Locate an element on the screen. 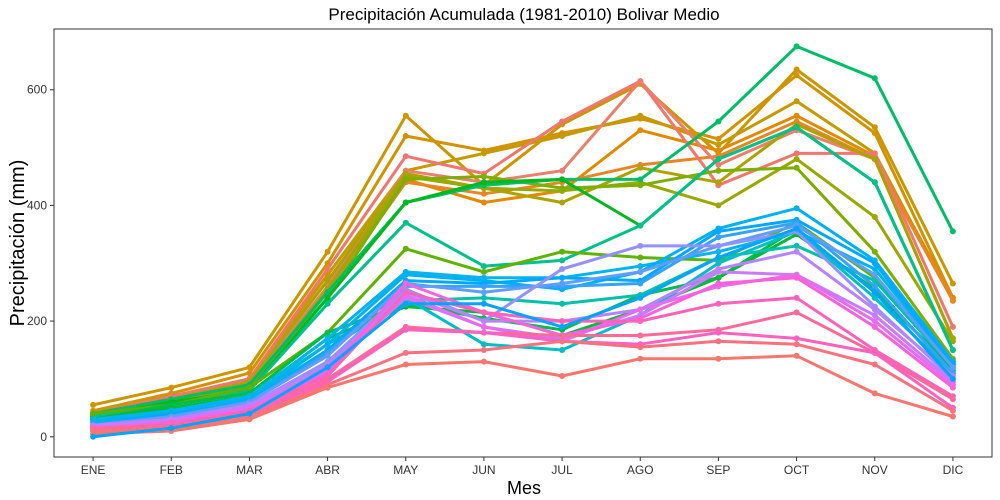 This screenshot has width=1000, height=500. x-tick-label: OCT is located at coordinates (797, 470).